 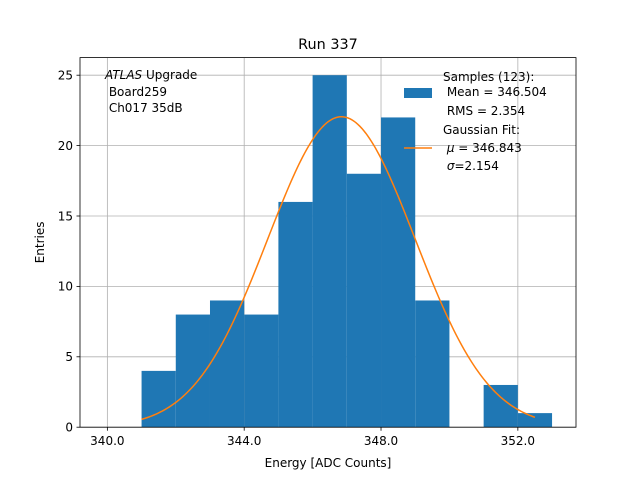 I want to click on atlas-annotation: ATLAS Upgrade Board259 Ch017 35dB, so click(x=150, y=91).